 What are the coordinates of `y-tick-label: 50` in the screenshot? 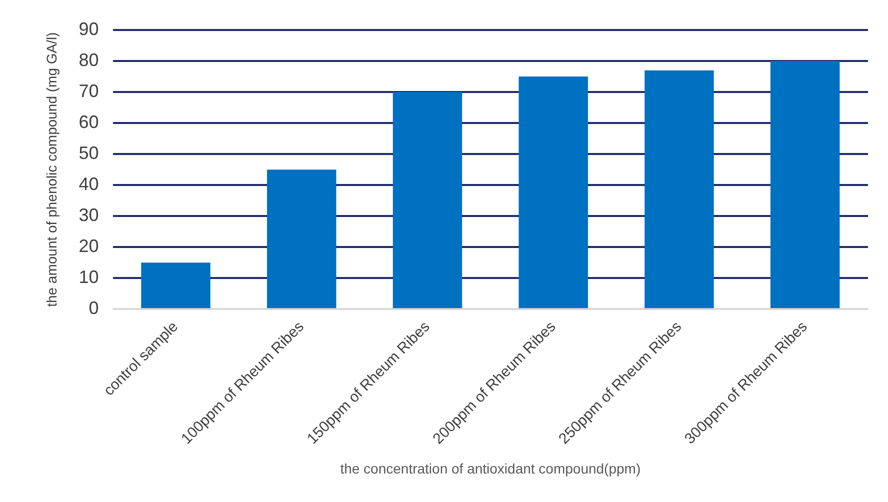 It's located at (88, 153).